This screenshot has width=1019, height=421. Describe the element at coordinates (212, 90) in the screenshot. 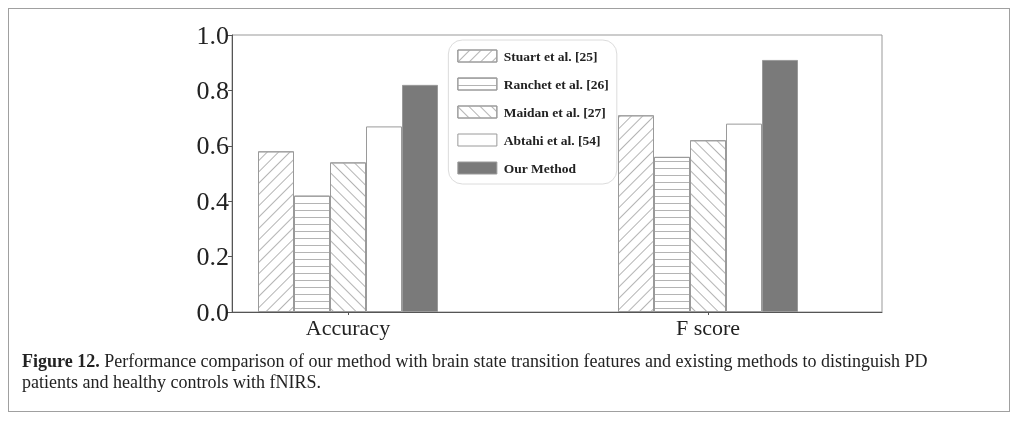

I see `y-tick-label: 0.8` at that location.